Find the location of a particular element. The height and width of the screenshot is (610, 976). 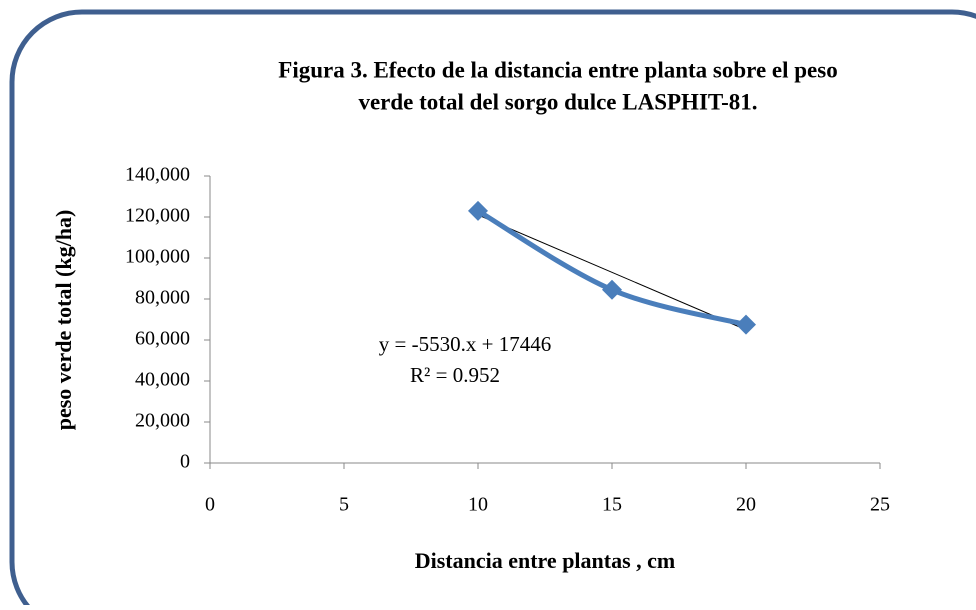

x-tick-label: 20 is located at coordinates (746, 505).